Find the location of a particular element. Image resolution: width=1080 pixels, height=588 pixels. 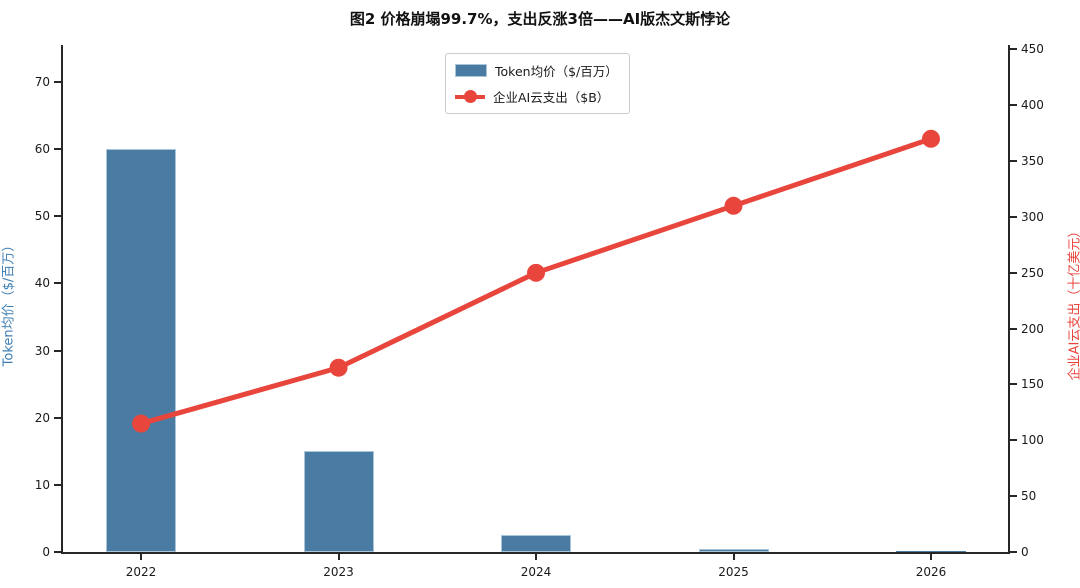

x-tick-label: 2023 is located at coordinates (338, 572).